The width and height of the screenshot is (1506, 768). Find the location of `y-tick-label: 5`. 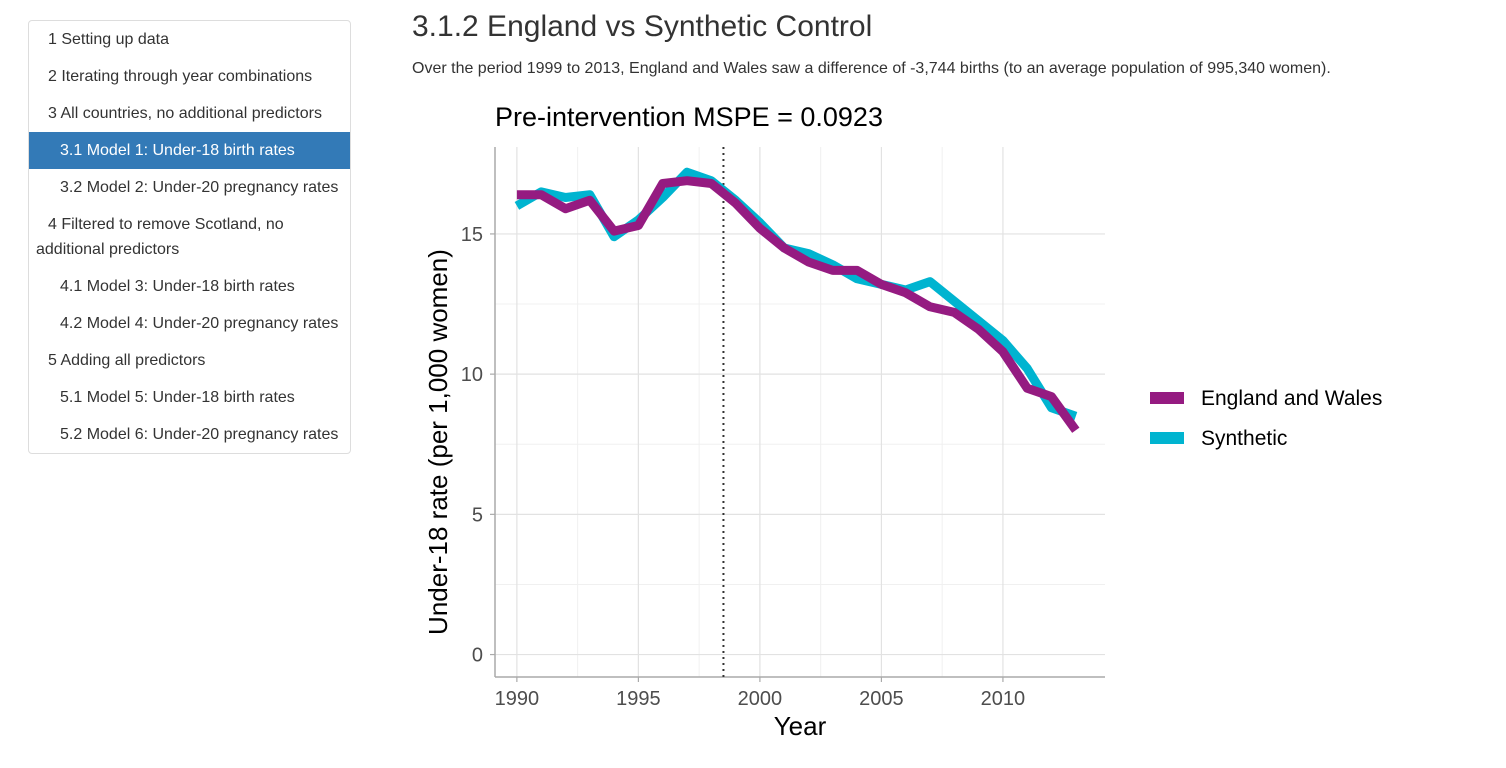

y-tick-label: 5 is located at coordinates (477, 515).